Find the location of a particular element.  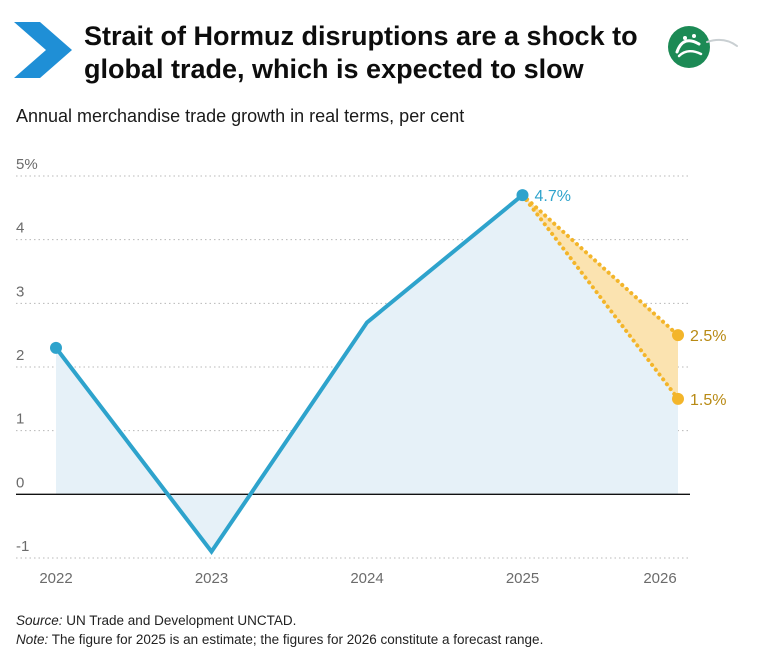

data-point-2025 is located at coordinates (522, 195).